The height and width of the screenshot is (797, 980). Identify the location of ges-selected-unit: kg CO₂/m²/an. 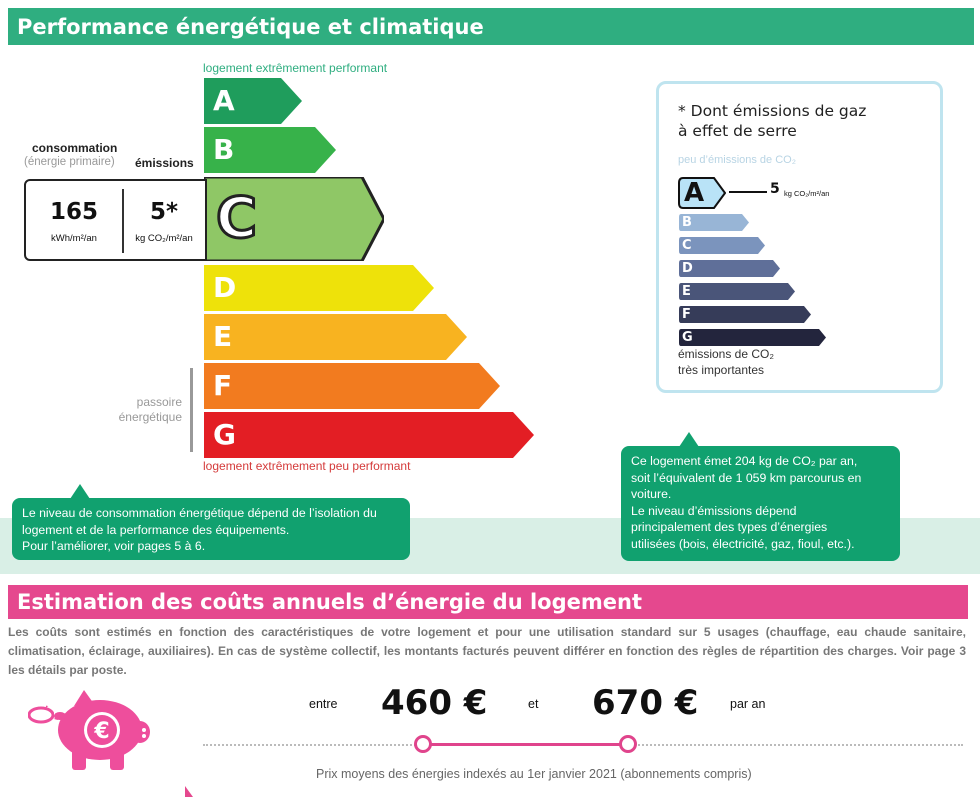
(807, 193).